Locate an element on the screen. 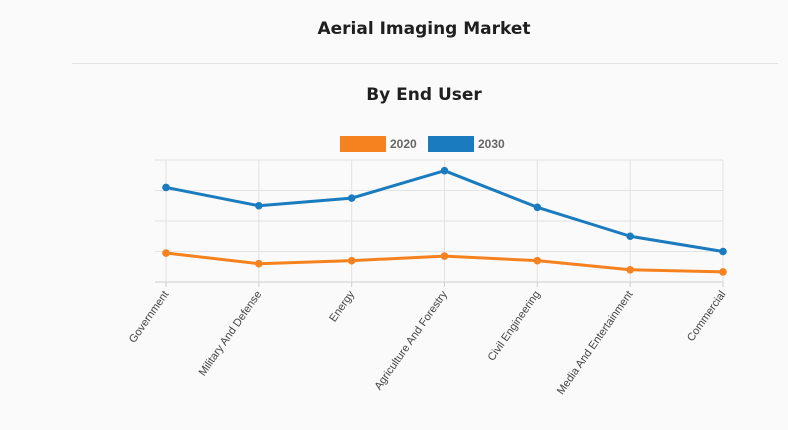 This screenshot has width=788, height=430. legend-label-2030: 2030 is located at coordinates (491, 144).